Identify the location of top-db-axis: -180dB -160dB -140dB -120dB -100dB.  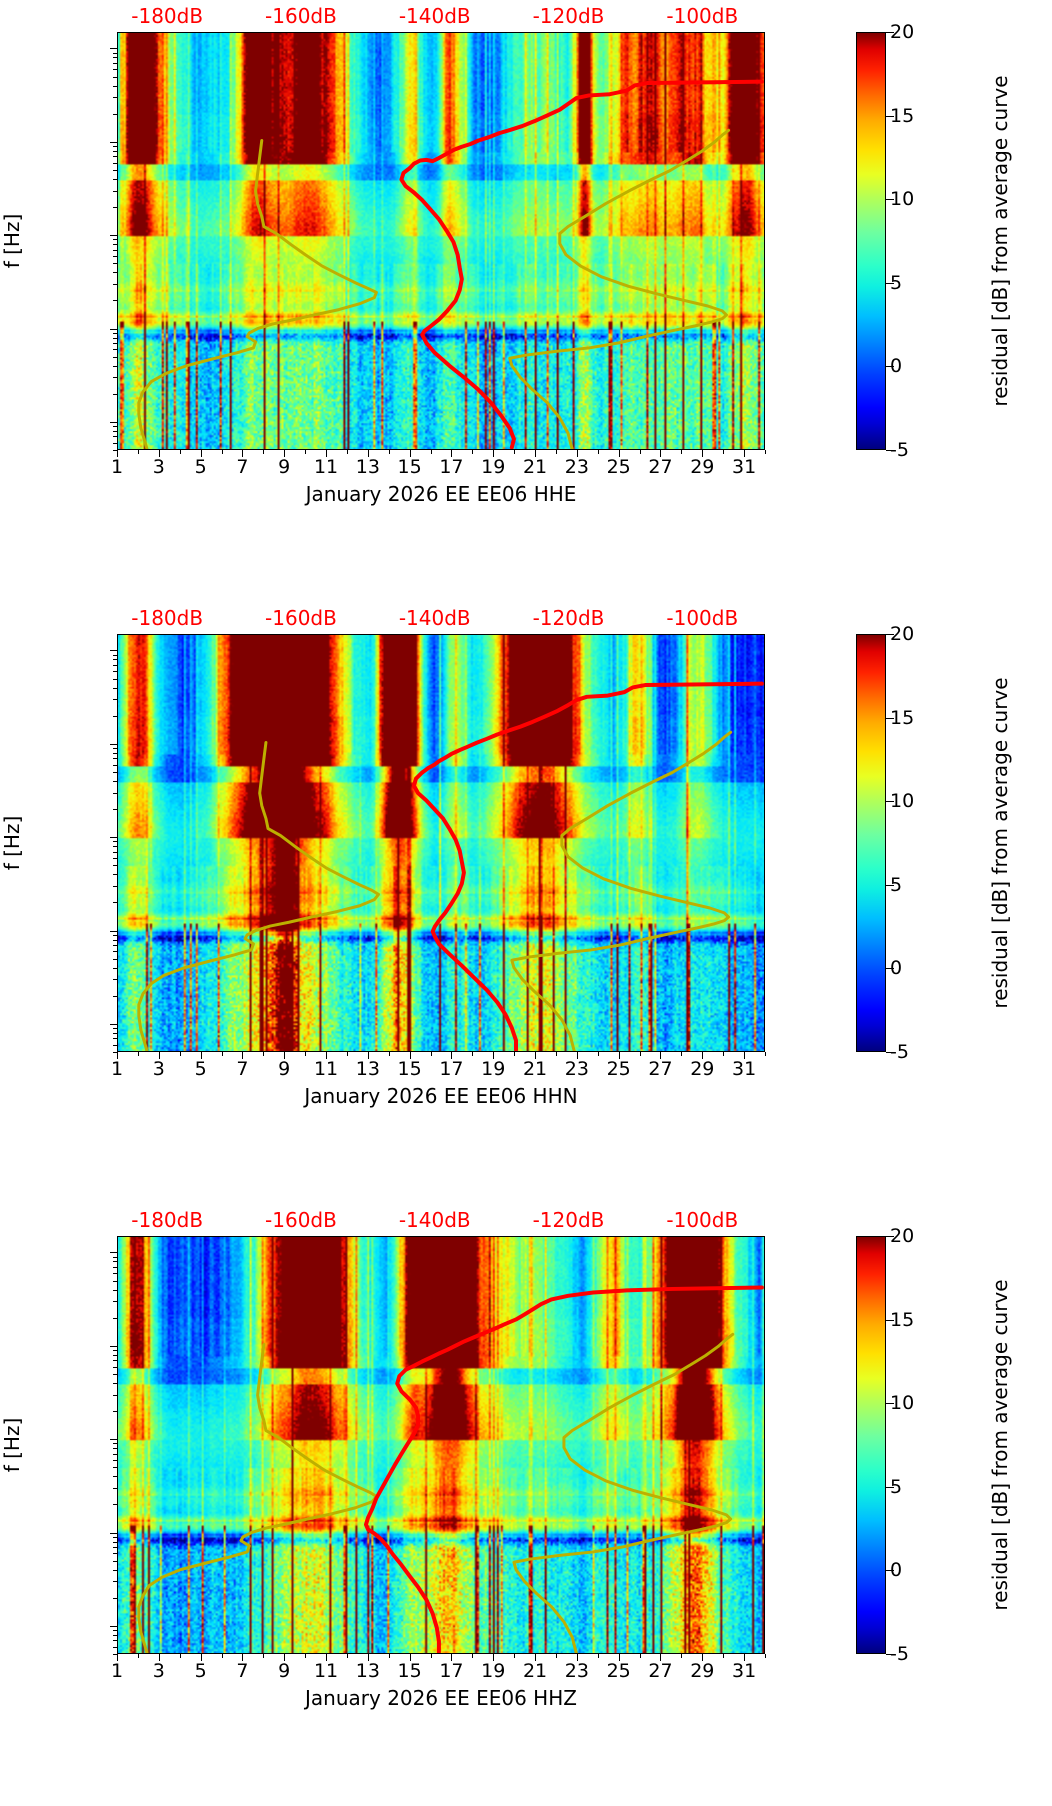
(441, 17).